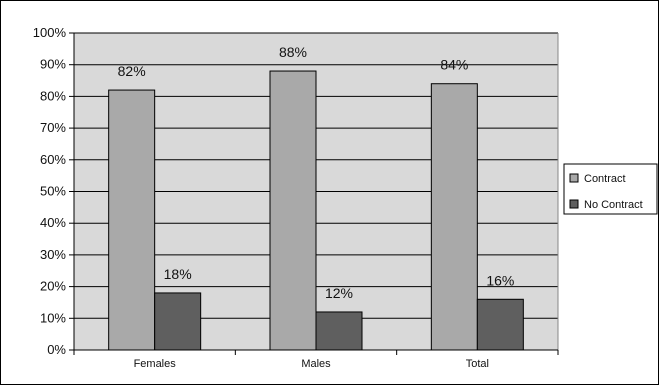 This screenshot has width=659, height=385. I want to click on data-label: 82%, so click(132, 71).